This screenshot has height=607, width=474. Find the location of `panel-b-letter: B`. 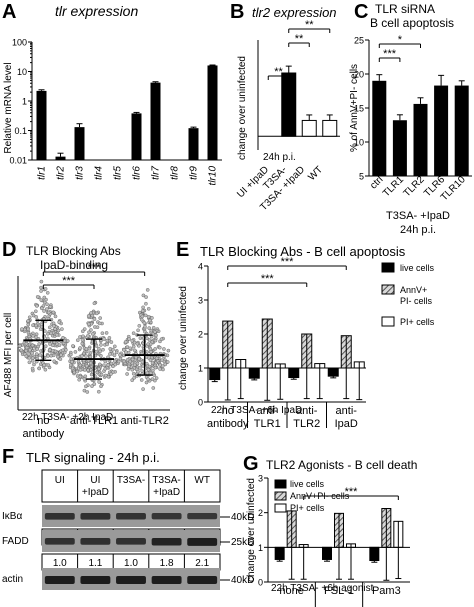

panel-b-letter: B is located at coordinates (237, 12).